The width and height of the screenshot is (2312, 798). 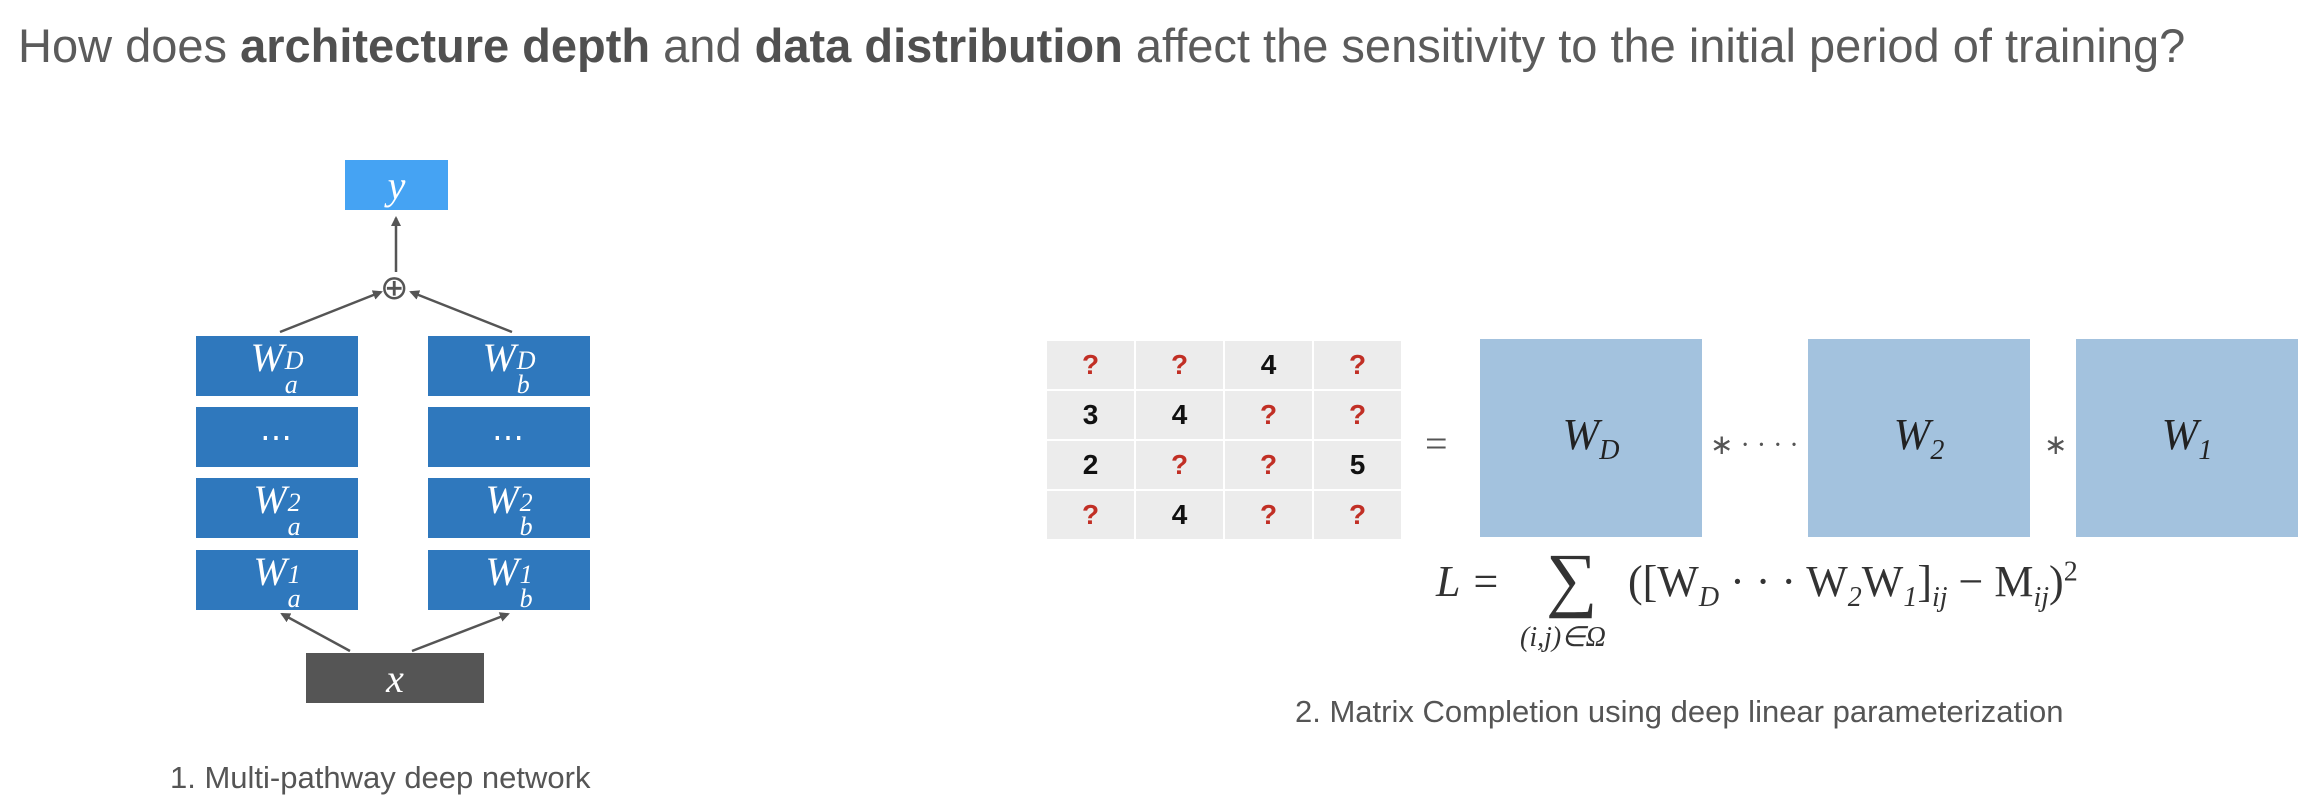 What do you see at coordinates (702, 45) in the screenshot?
I see `title-text-2: and` at bounding box center [702, 45].